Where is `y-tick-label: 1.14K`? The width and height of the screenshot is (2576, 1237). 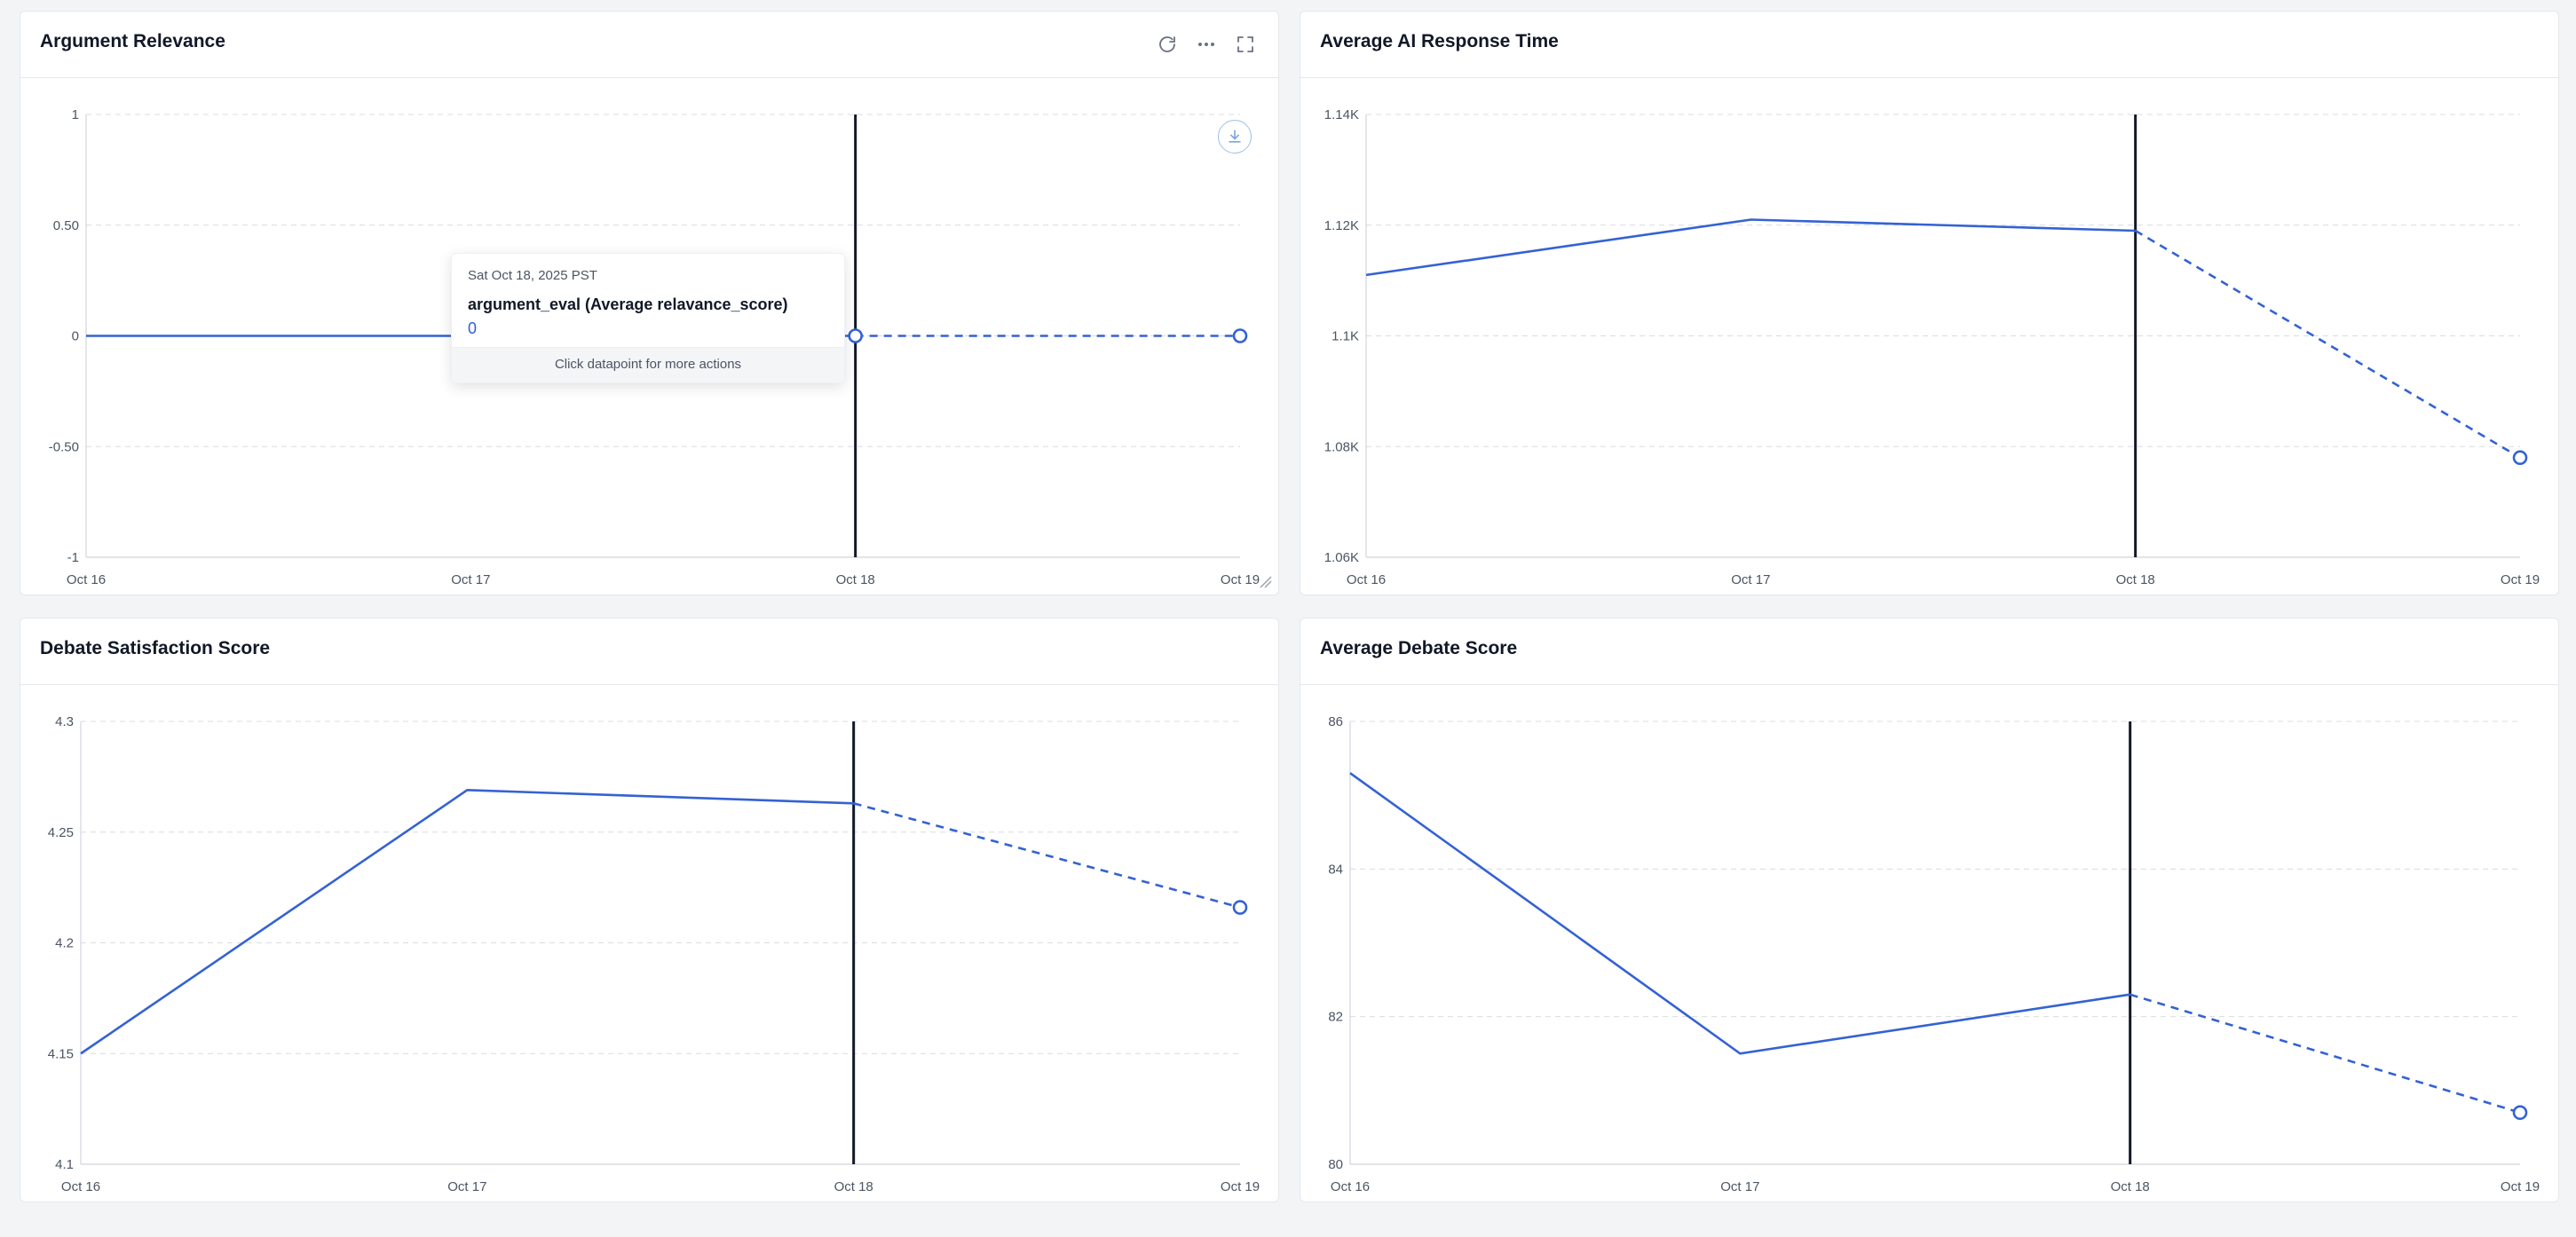
y-tick-label: 1.14K is located at coordinates (1341, 114).